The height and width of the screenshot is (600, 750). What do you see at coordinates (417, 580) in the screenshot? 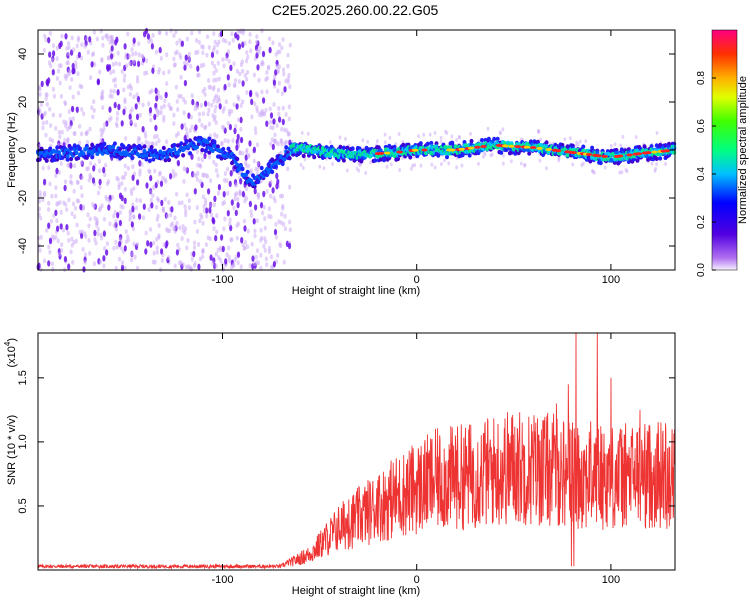
I see `x-tick-label: 0` at bounding box center [417, 580].